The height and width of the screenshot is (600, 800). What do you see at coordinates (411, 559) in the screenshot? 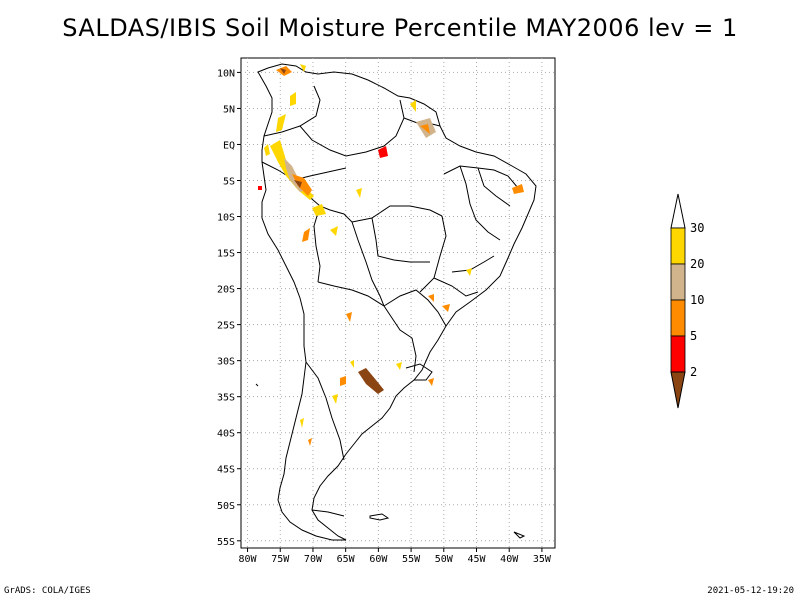
I see `lon-tick-label: 55W` at bounding box center [411, 559].